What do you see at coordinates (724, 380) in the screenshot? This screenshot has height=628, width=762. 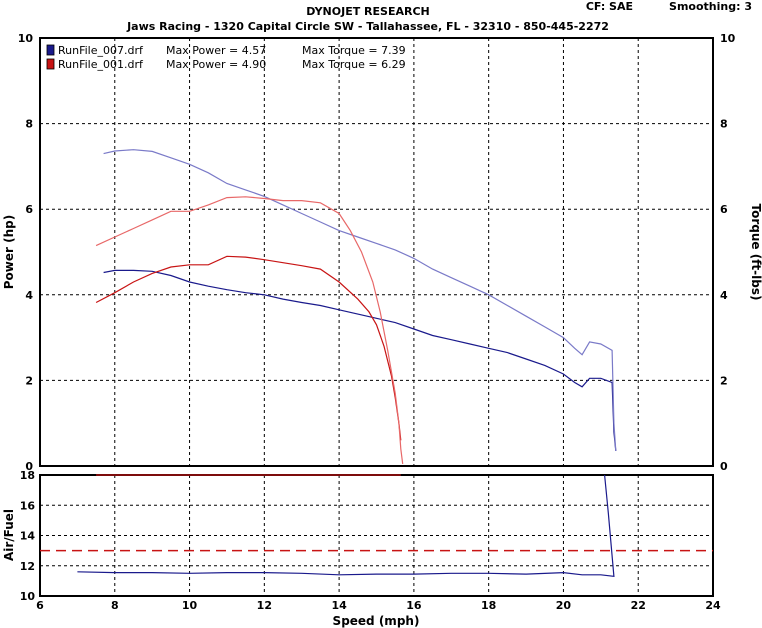 I see `y-tick-label-torque: 2` at bounding box center [724, 380].